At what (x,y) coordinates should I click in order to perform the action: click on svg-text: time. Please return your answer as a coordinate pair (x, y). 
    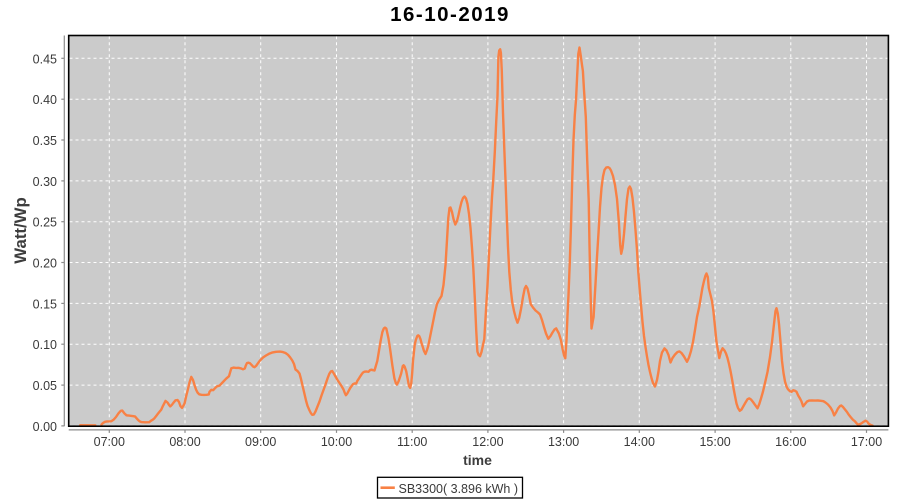
    Looking at the image, I should click on (477, 460).